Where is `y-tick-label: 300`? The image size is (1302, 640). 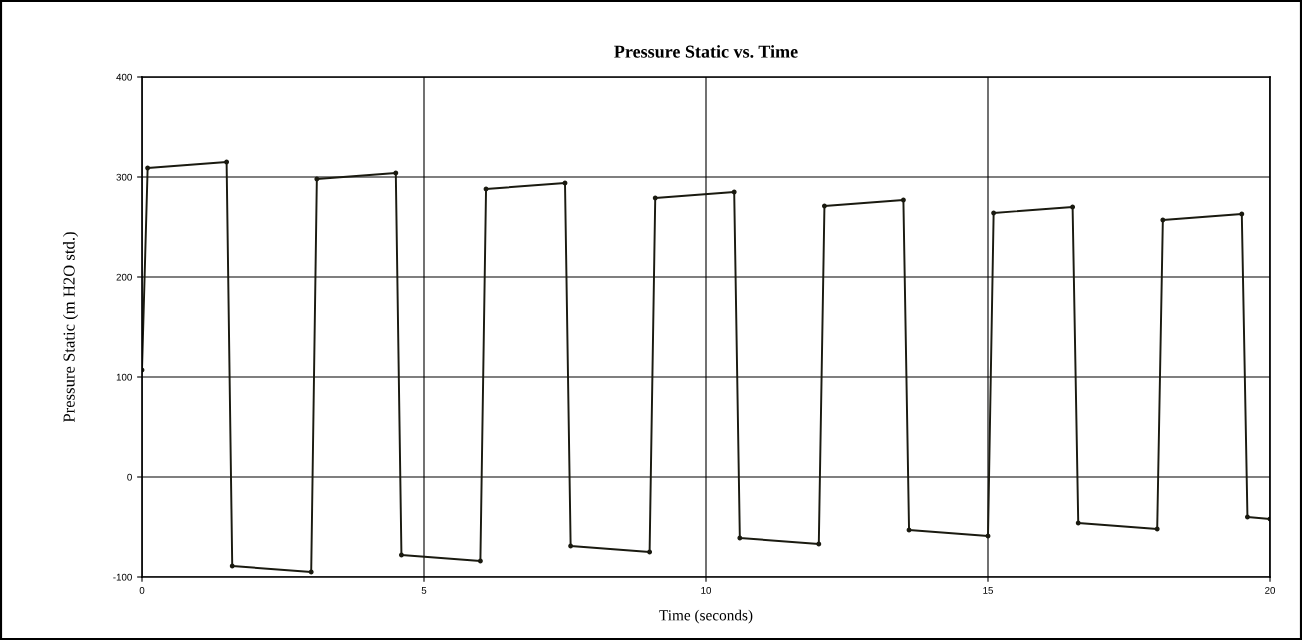 y-tick-label: 300 is located at coordinates (124, 177).